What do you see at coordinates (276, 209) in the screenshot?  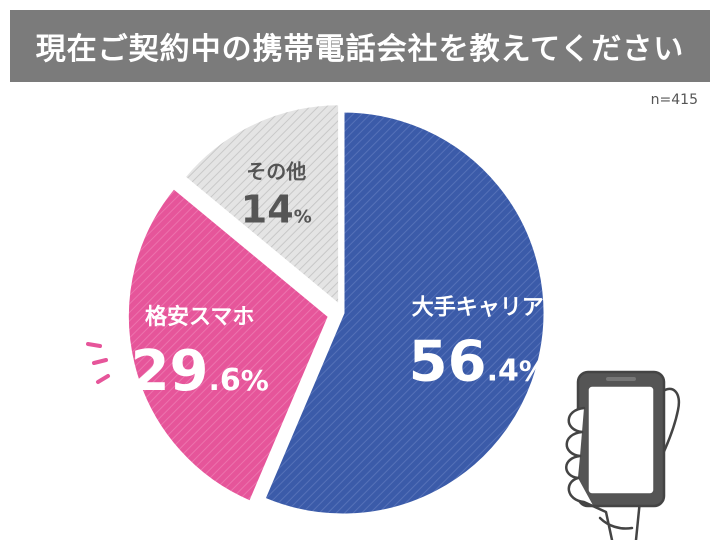 I see `slice-value-3: 14%` at bounding box center [276, 209].